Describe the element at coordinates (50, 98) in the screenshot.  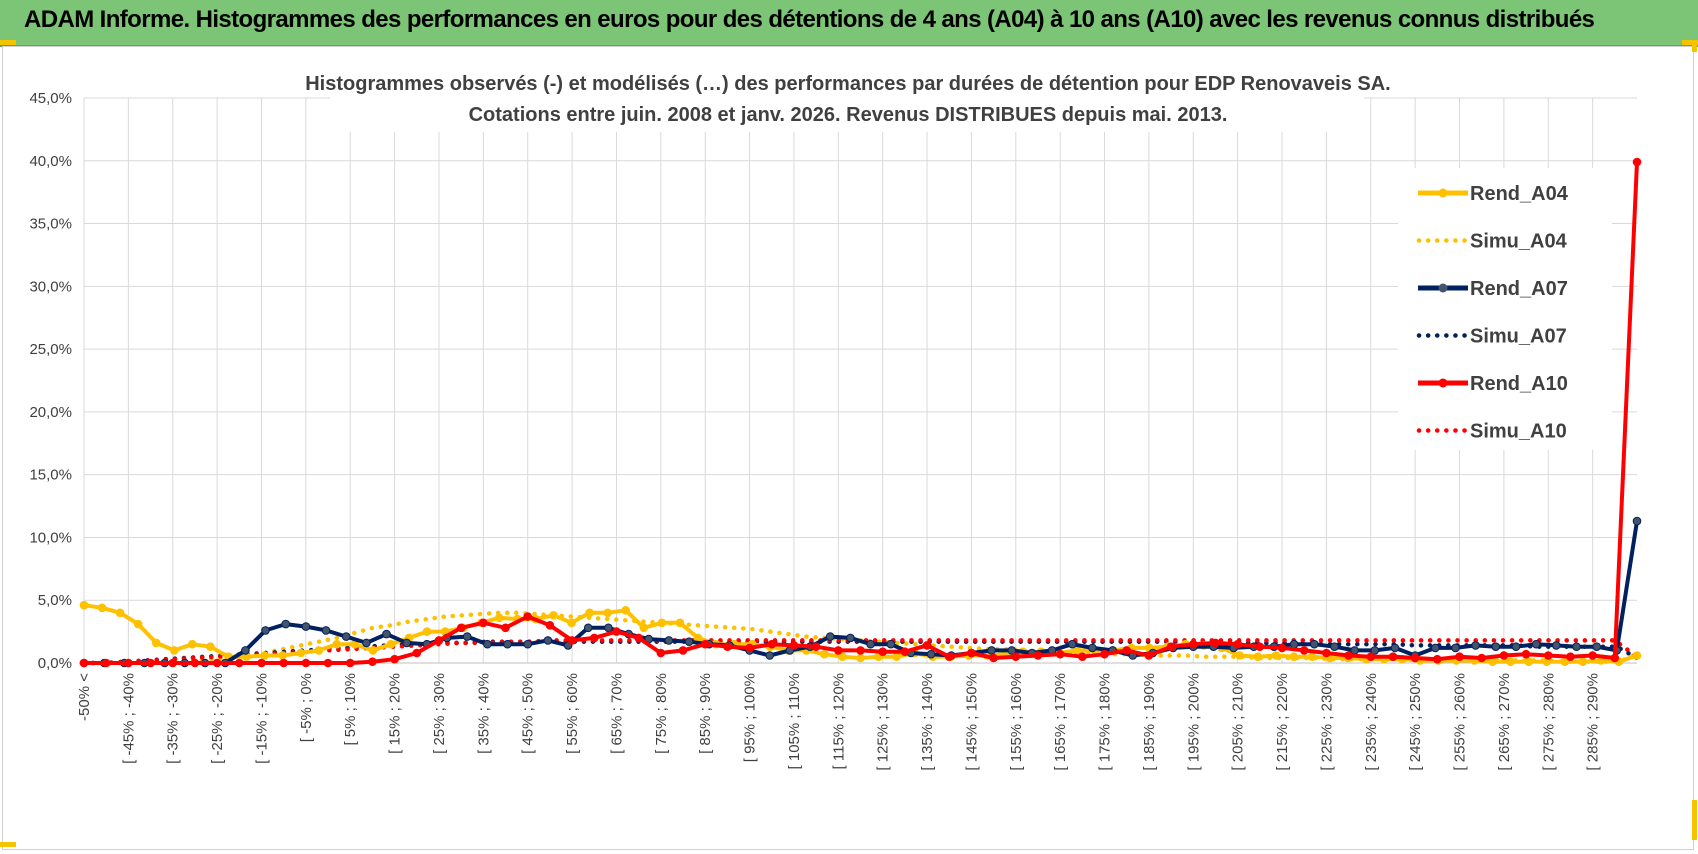
I see `y-tick-label: 45,0%` at that location.